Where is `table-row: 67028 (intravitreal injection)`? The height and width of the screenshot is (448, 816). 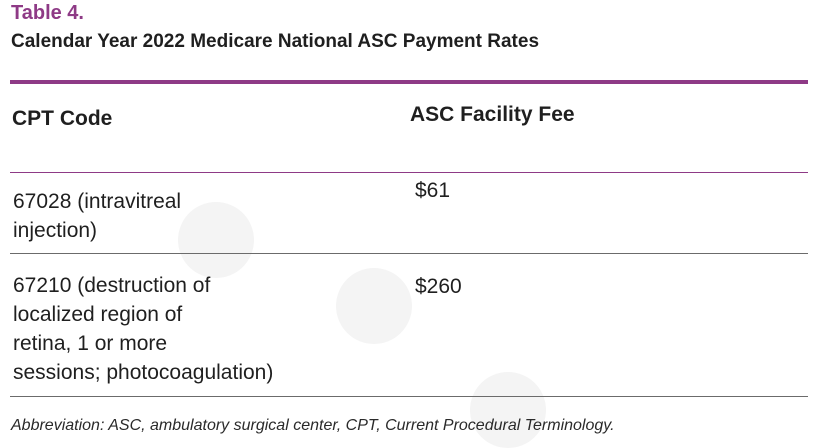 table-row: 67028 (intravitreal injection) is located at coordinates (193, 216).